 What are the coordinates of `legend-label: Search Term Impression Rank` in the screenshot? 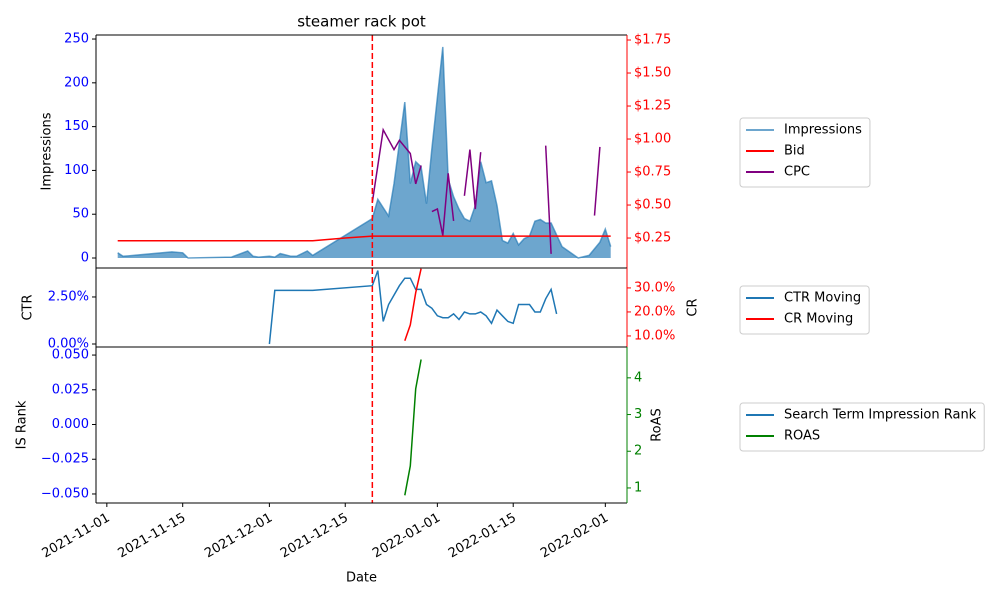 It's located at (880, 415).